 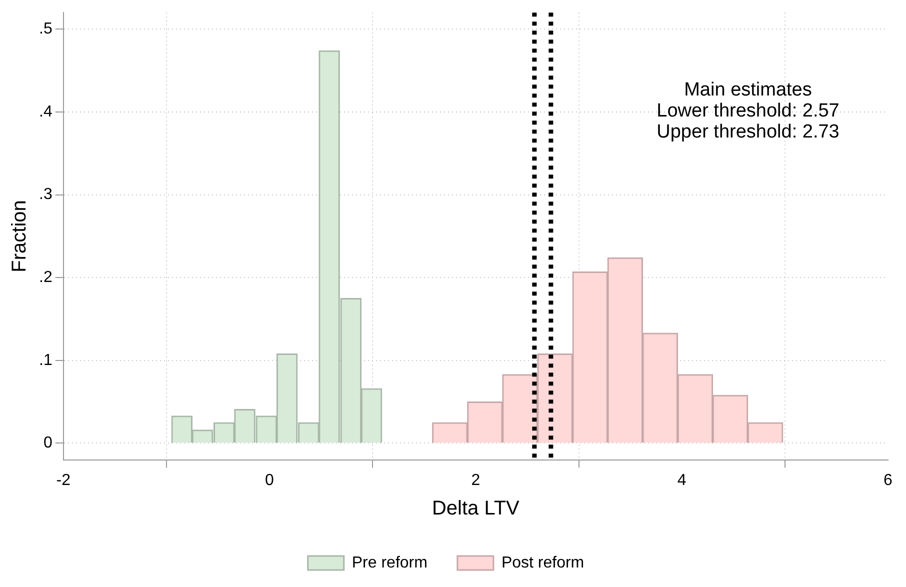 I want to click on annotation: Lower threshold: 2.57, so click(x=748, y=111).